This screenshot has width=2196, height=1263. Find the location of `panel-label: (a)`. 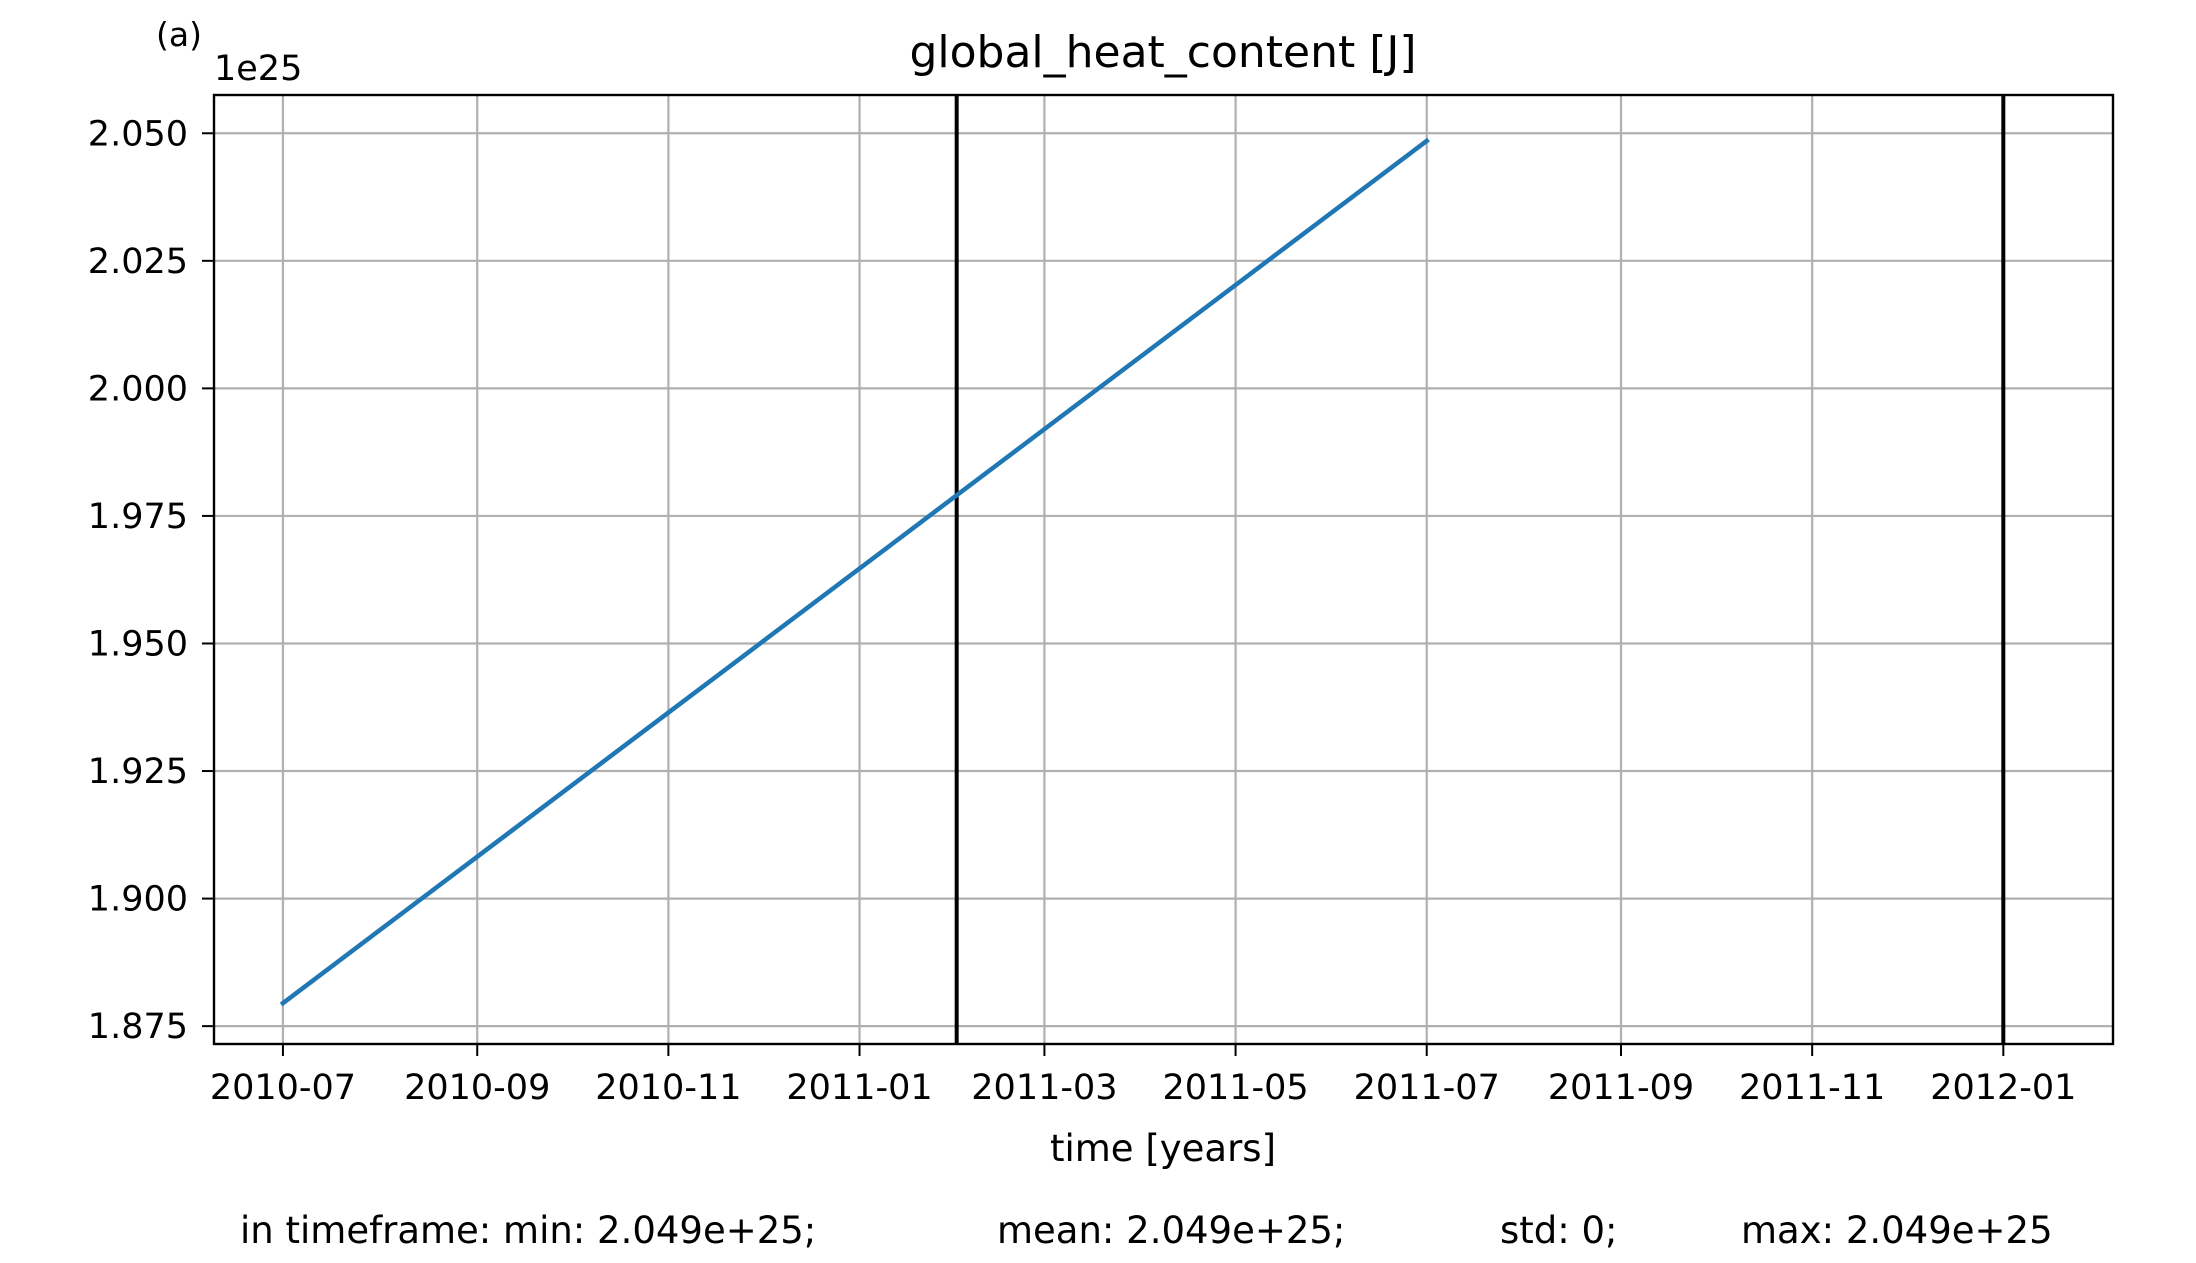

panel-label: (a) is located at coordinates (179, 34).